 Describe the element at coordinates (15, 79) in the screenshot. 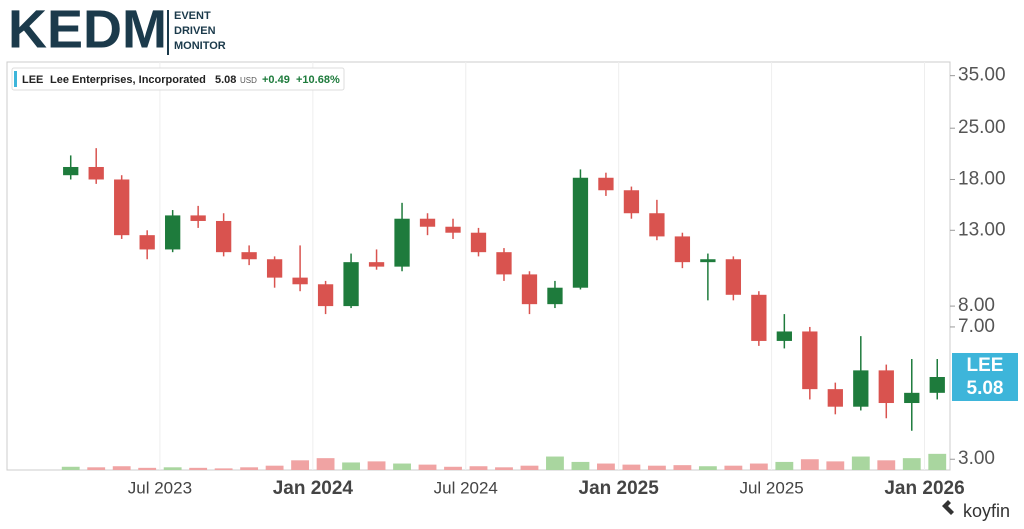

I see `legend-swatch` at that location.